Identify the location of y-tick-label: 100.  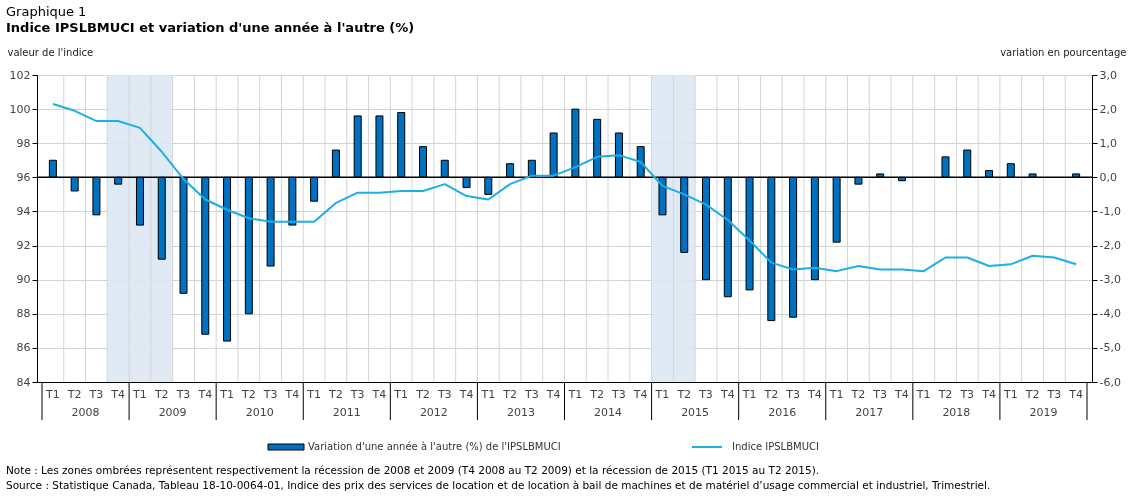
(20, 109).